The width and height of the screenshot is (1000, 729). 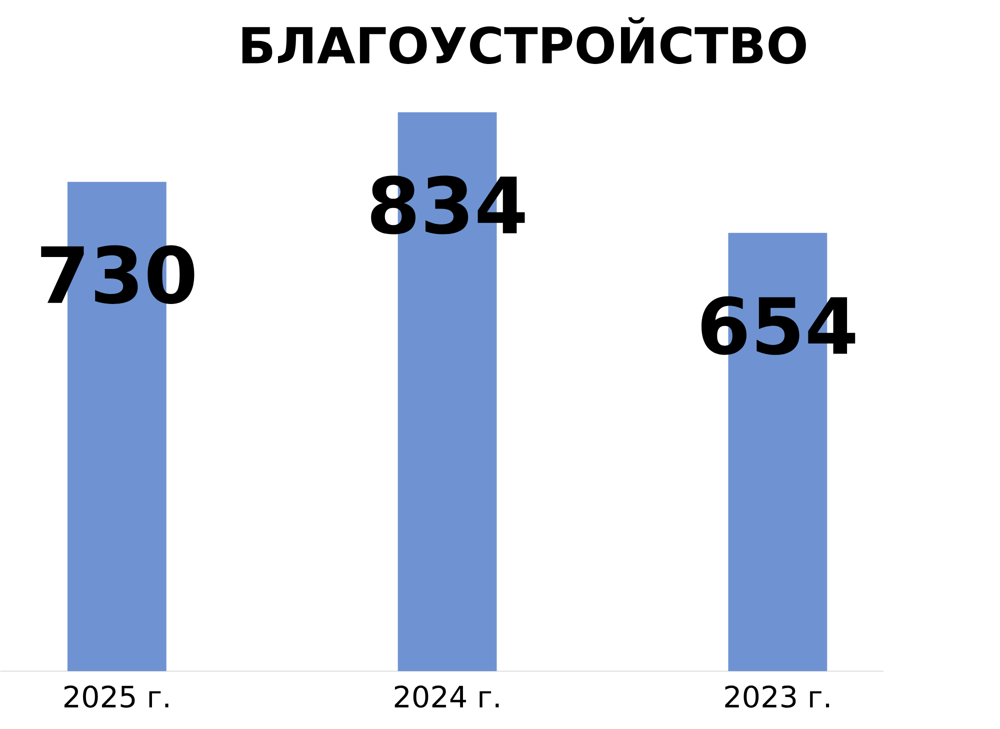 I want to click on x-tick-label: 2025 г., so click(x=116, y=696).